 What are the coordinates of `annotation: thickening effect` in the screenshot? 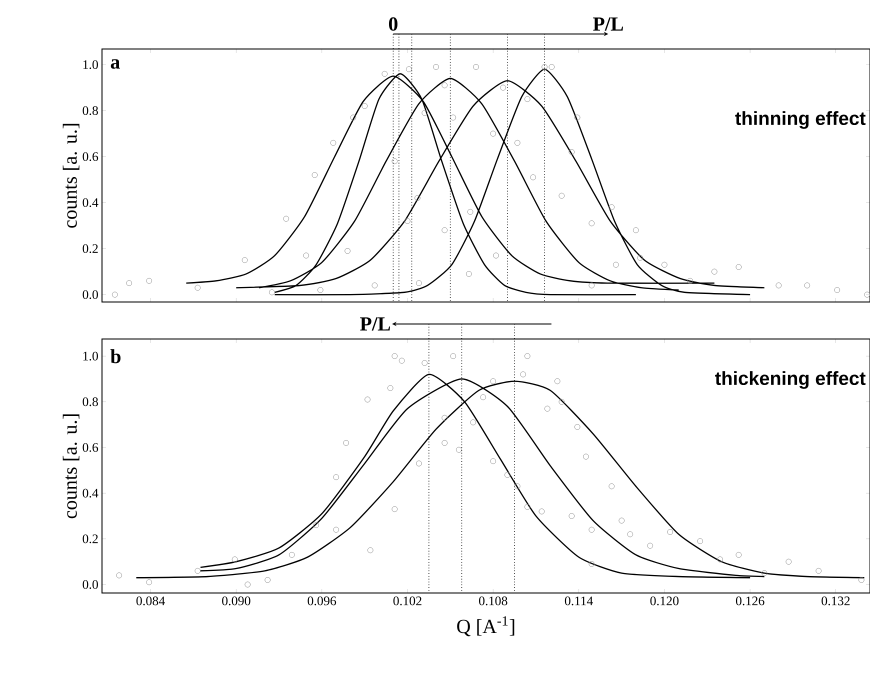 It's located at (790, 380).